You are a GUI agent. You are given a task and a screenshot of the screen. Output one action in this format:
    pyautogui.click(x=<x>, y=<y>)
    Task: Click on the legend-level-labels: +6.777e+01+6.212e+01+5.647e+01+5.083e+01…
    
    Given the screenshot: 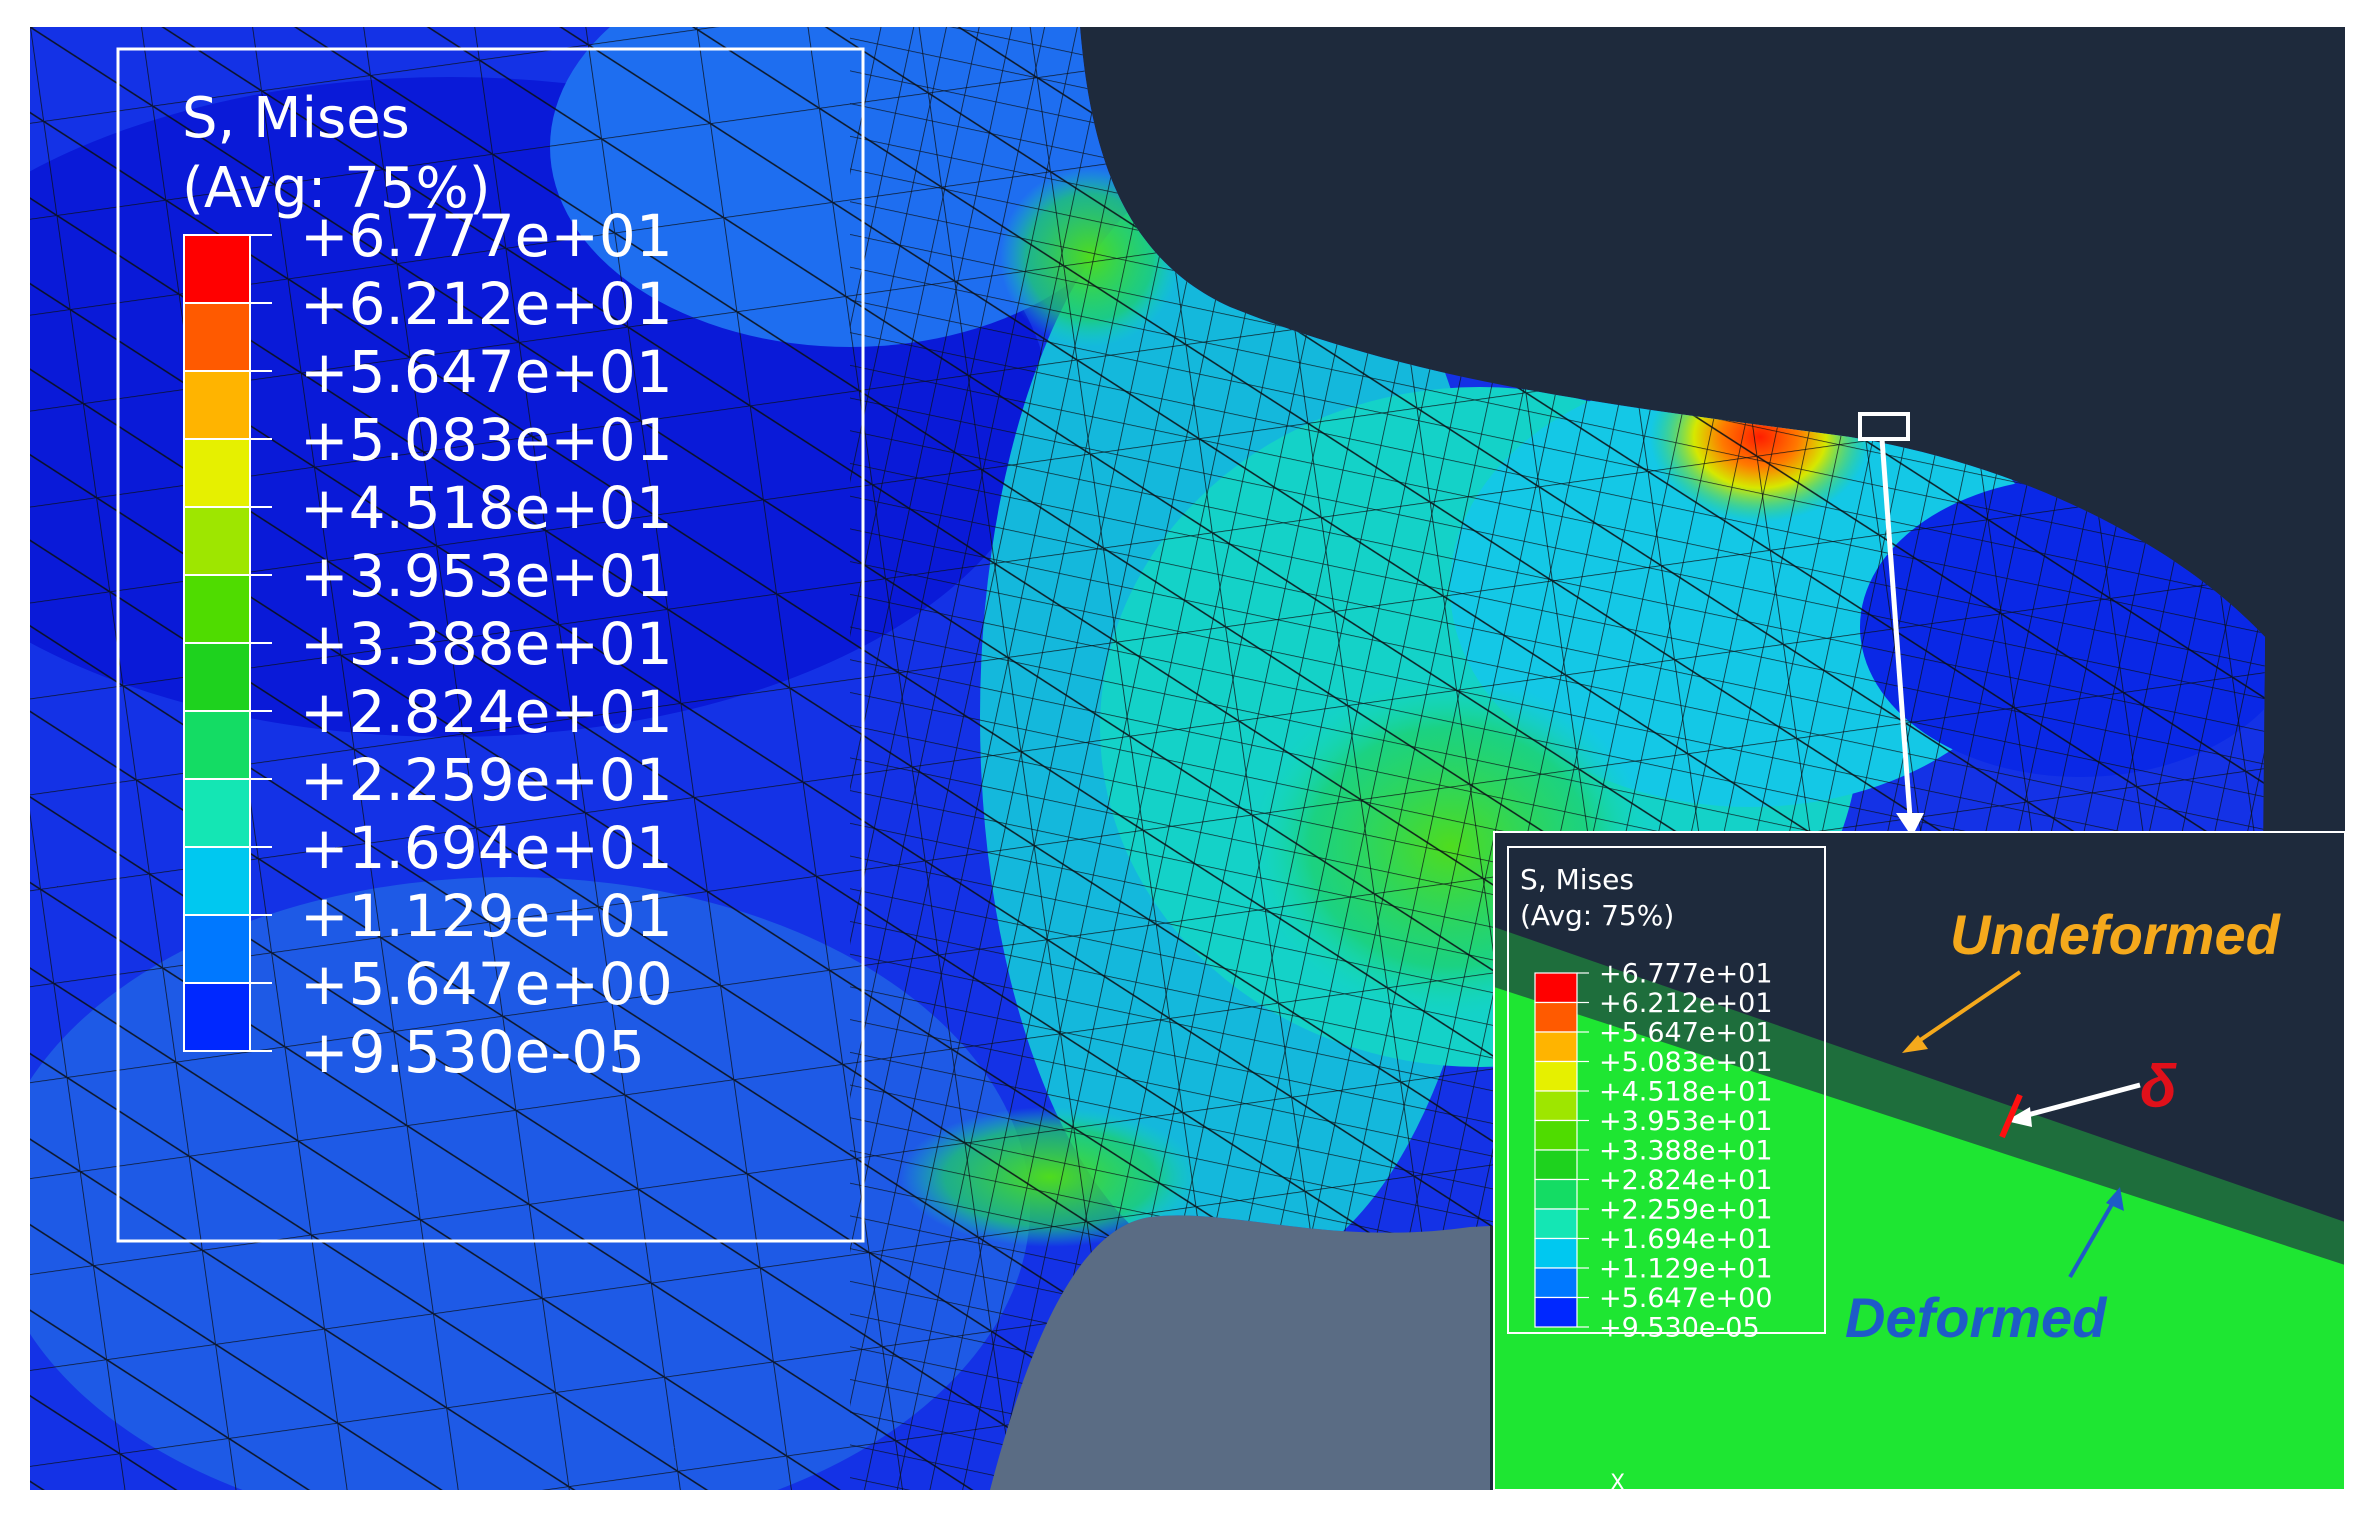 What is the action you would take?
    pyautogui.click(x=461, y=644)
    